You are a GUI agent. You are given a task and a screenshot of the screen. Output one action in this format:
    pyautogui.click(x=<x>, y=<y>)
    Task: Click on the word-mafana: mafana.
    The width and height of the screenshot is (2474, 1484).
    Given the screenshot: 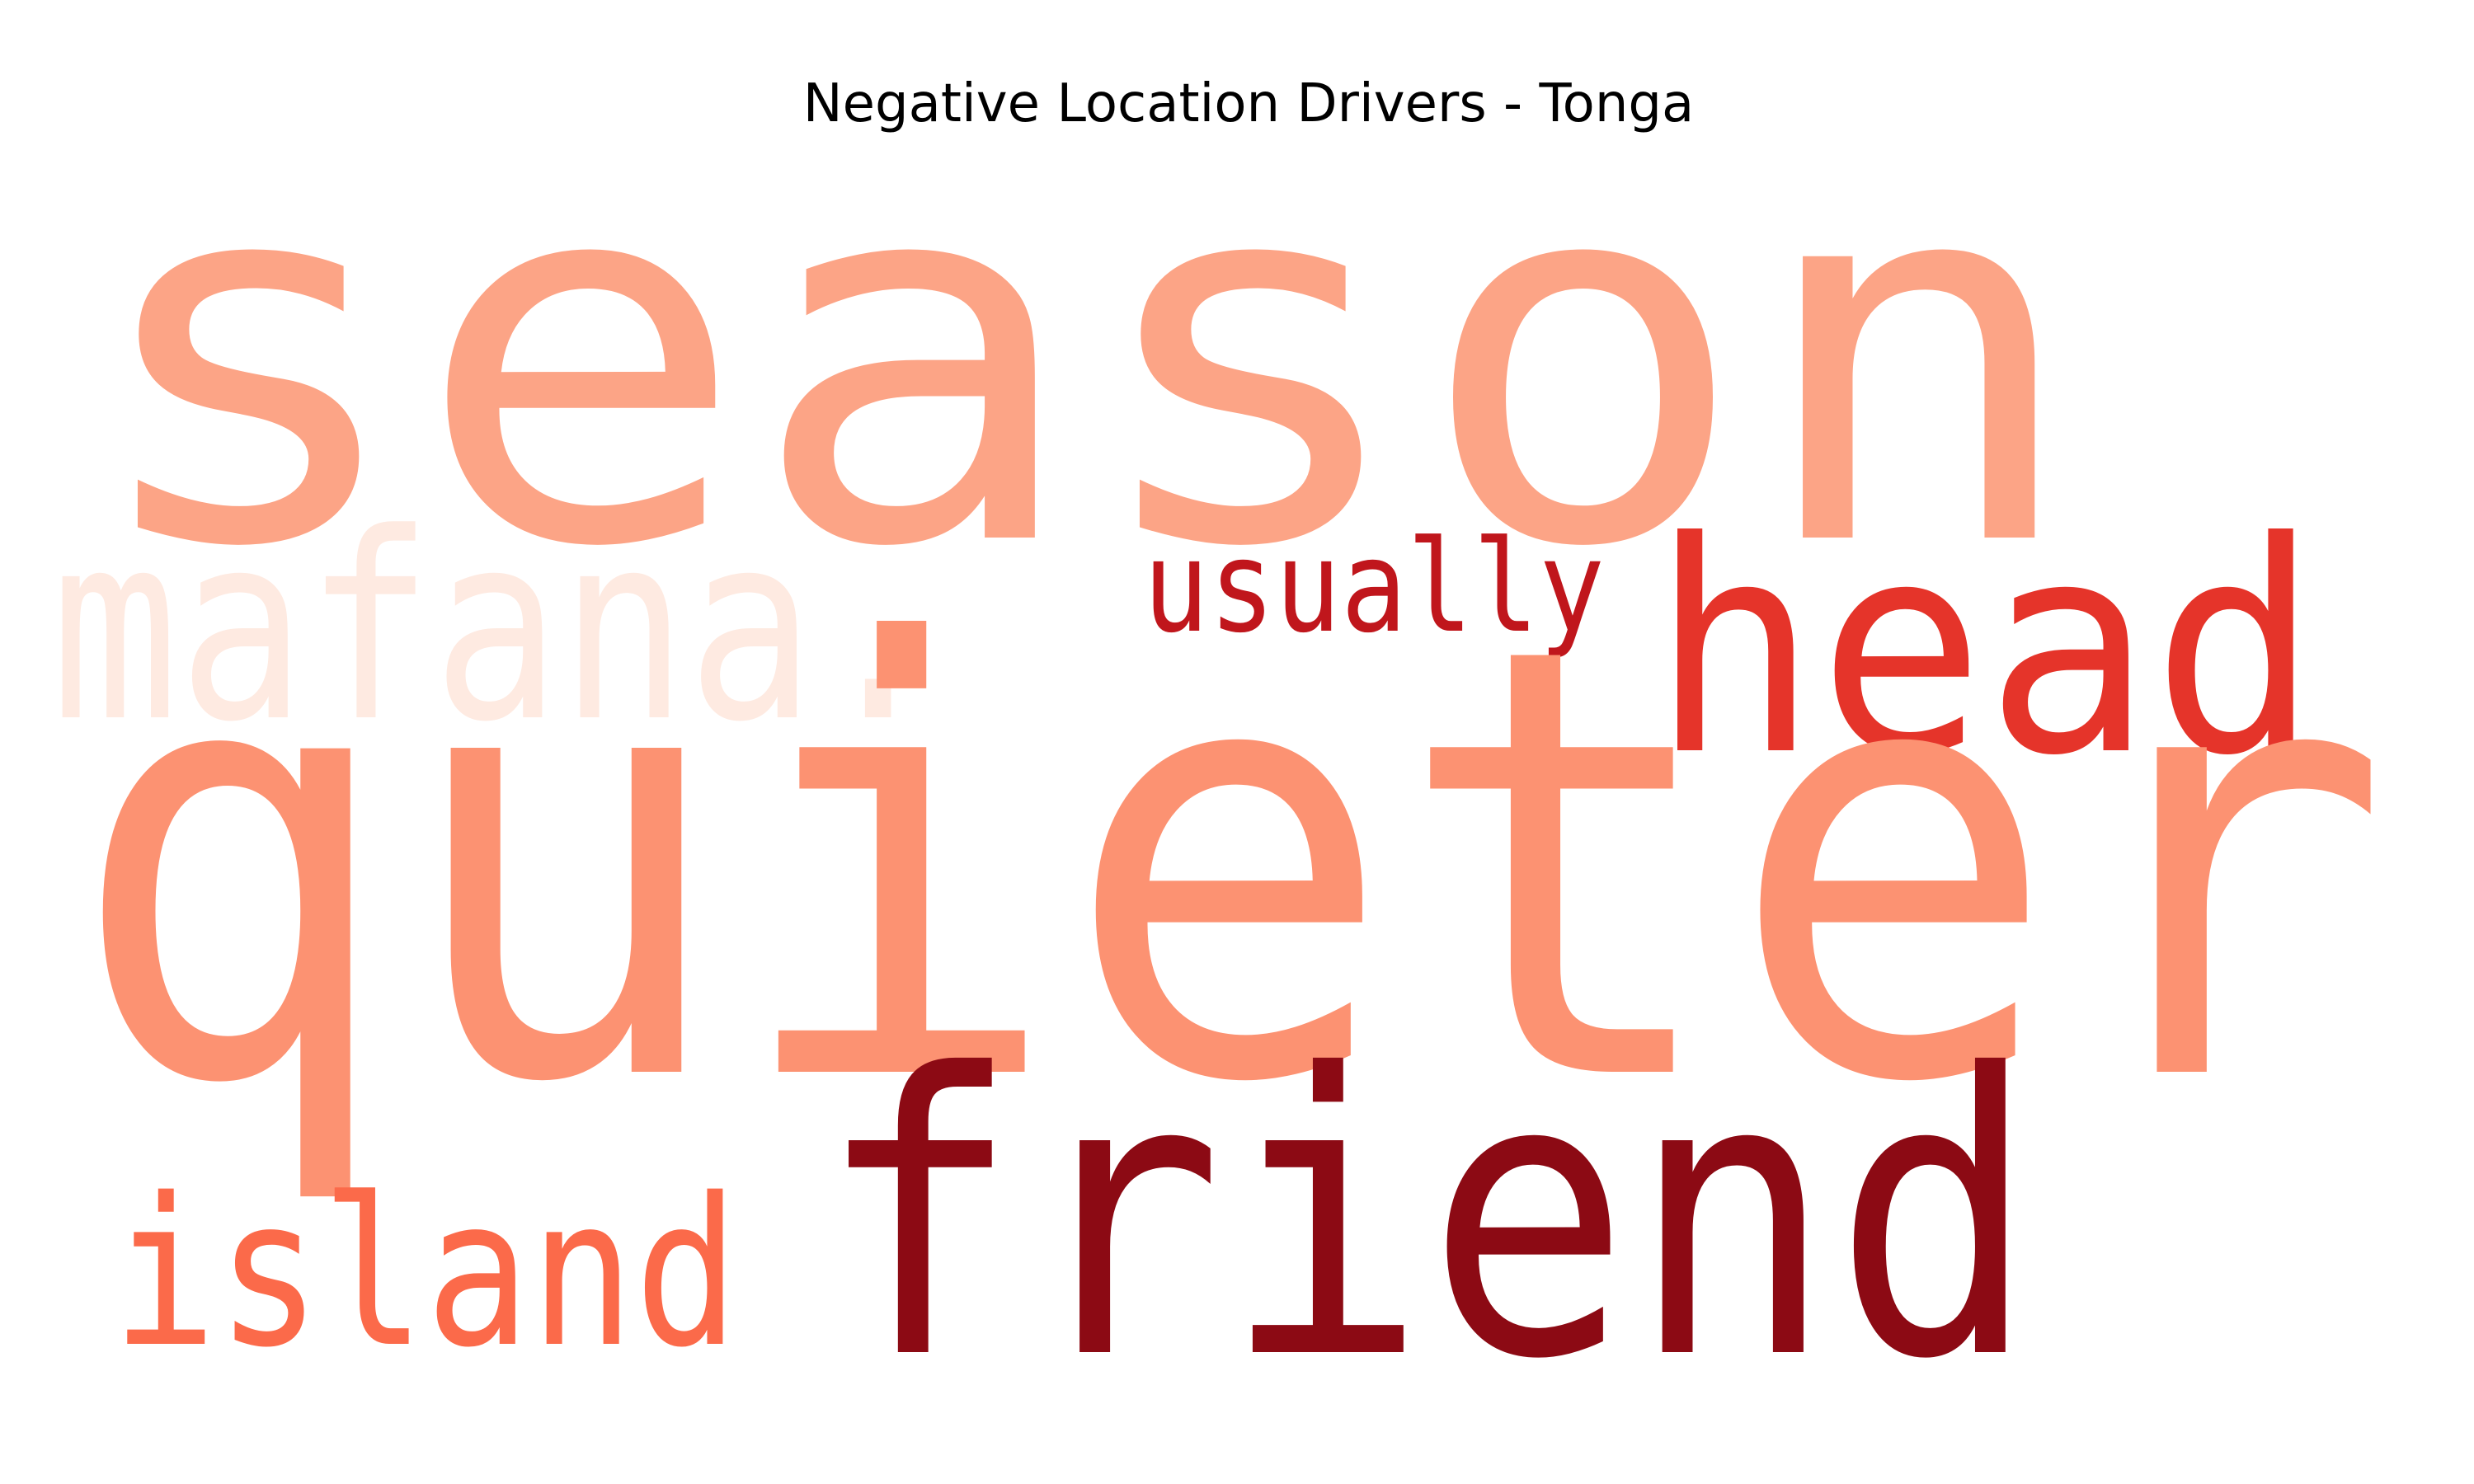 What is the action you would take?
    pyautogui.click(x=496, y=627)
    